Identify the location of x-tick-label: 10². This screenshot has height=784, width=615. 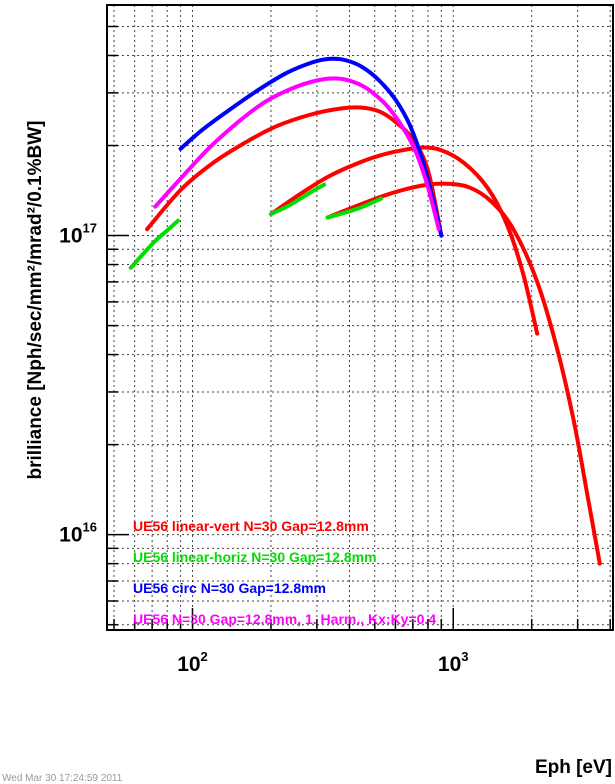
(192, 662).